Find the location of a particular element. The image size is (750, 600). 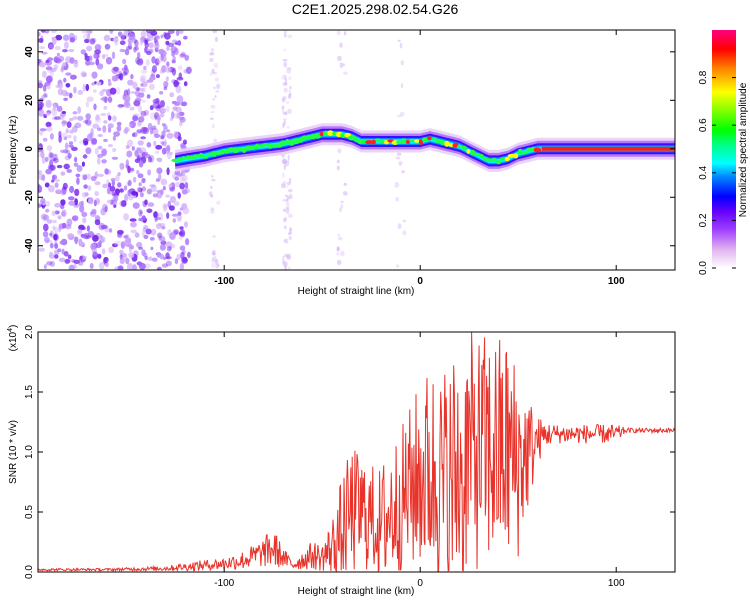

snr-multiplier-exp: 4 is located at coordinates (10, 330).